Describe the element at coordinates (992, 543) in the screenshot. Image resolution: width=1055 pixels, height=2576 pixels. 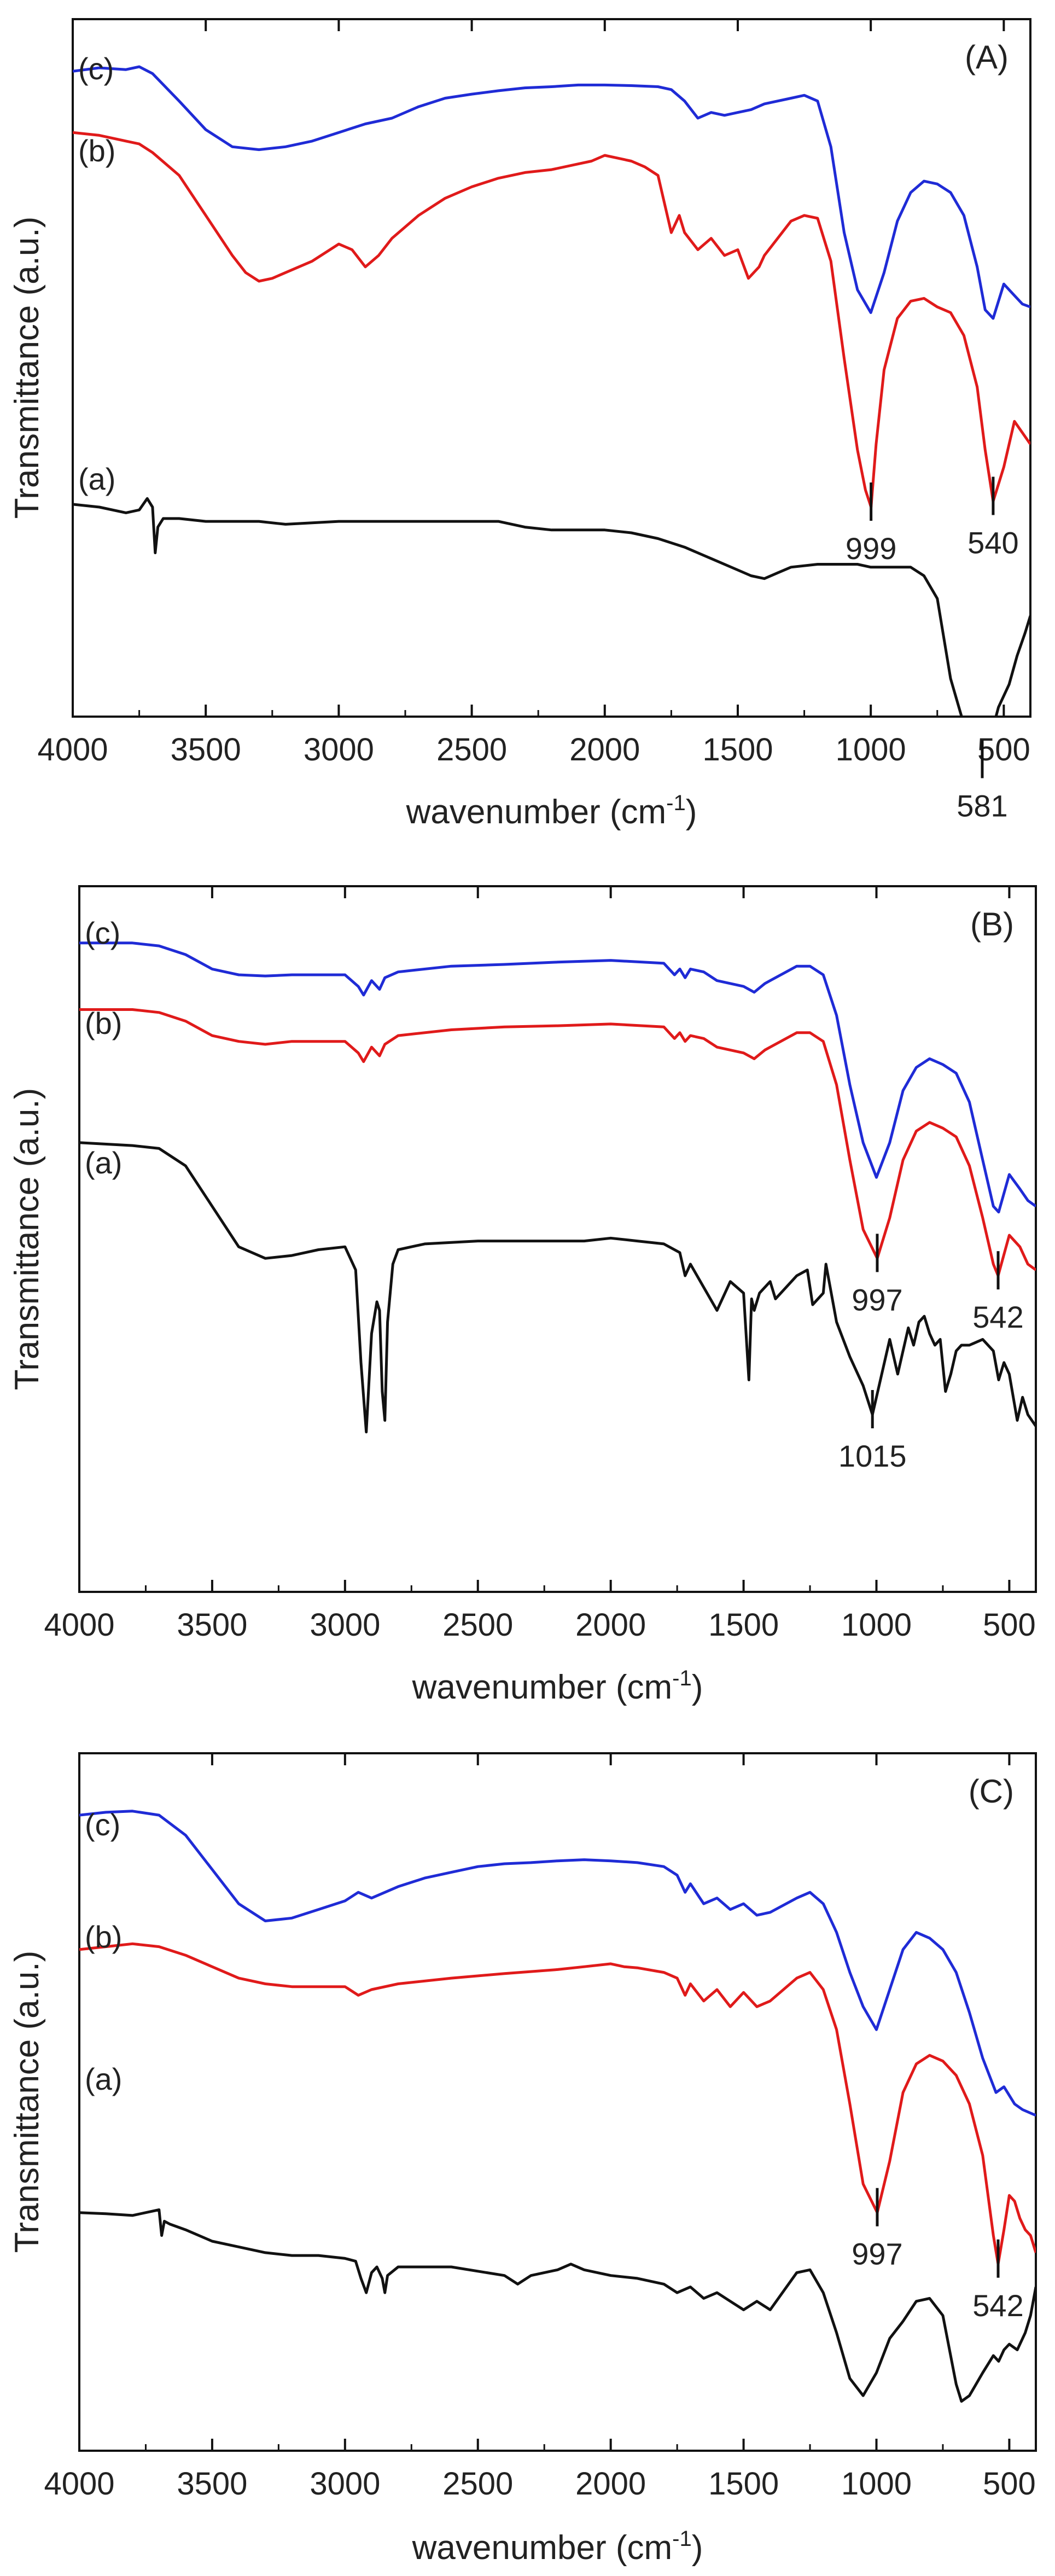
I see `peak-label-540: 540` at that location.